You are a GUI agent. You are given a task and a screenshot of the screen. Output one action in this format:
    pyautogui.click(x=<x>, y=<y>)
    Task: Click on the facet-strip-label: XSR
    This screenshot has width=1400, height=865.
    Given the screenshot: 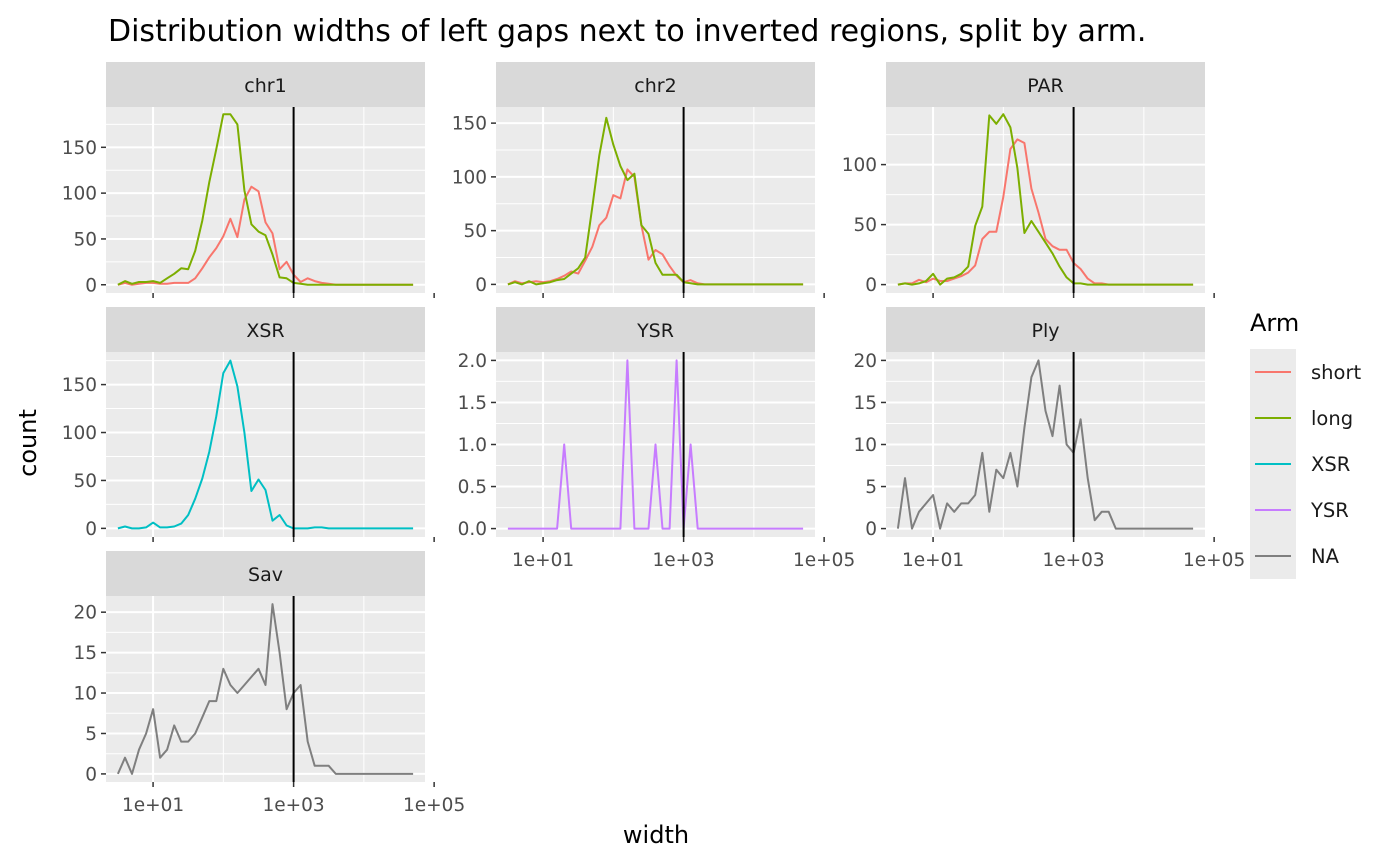 What is the action you would take?
    pyautogui.click(x=265, y=331)
    